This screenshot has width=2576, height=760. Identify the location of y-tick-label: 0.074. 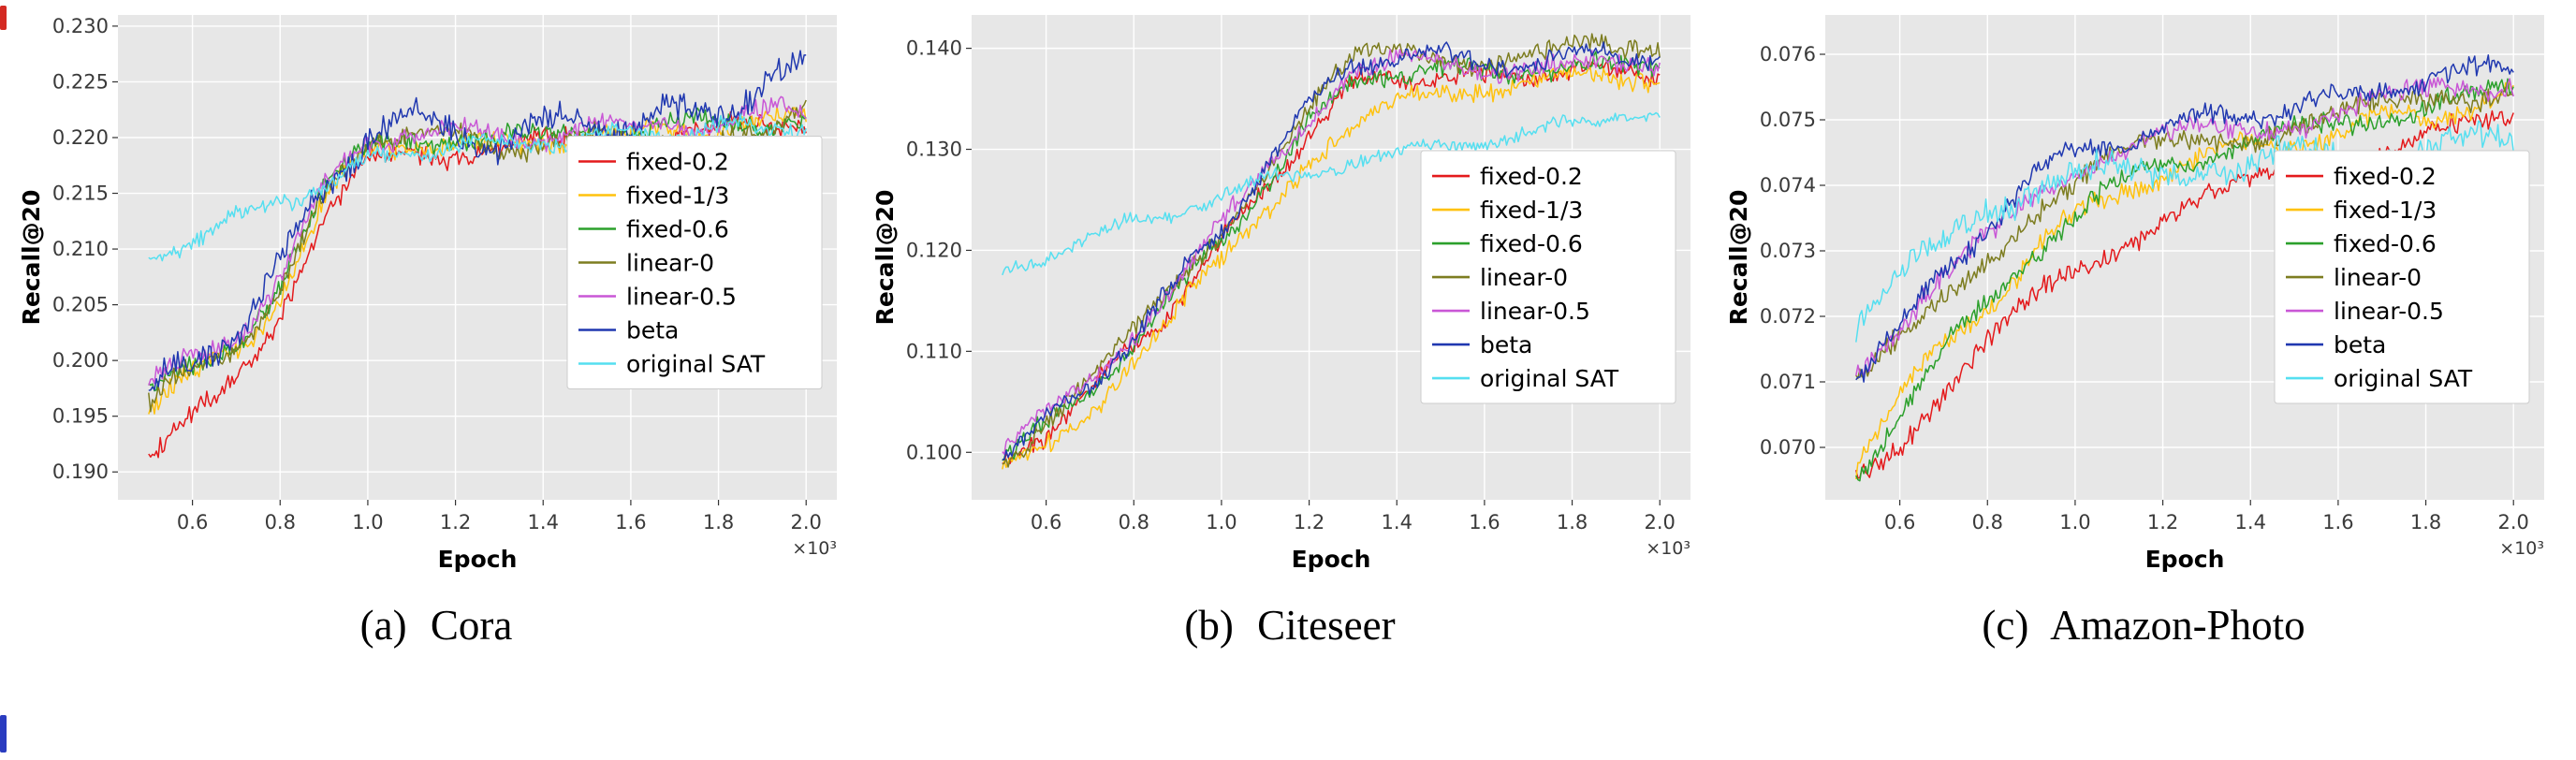
(1788, 185).